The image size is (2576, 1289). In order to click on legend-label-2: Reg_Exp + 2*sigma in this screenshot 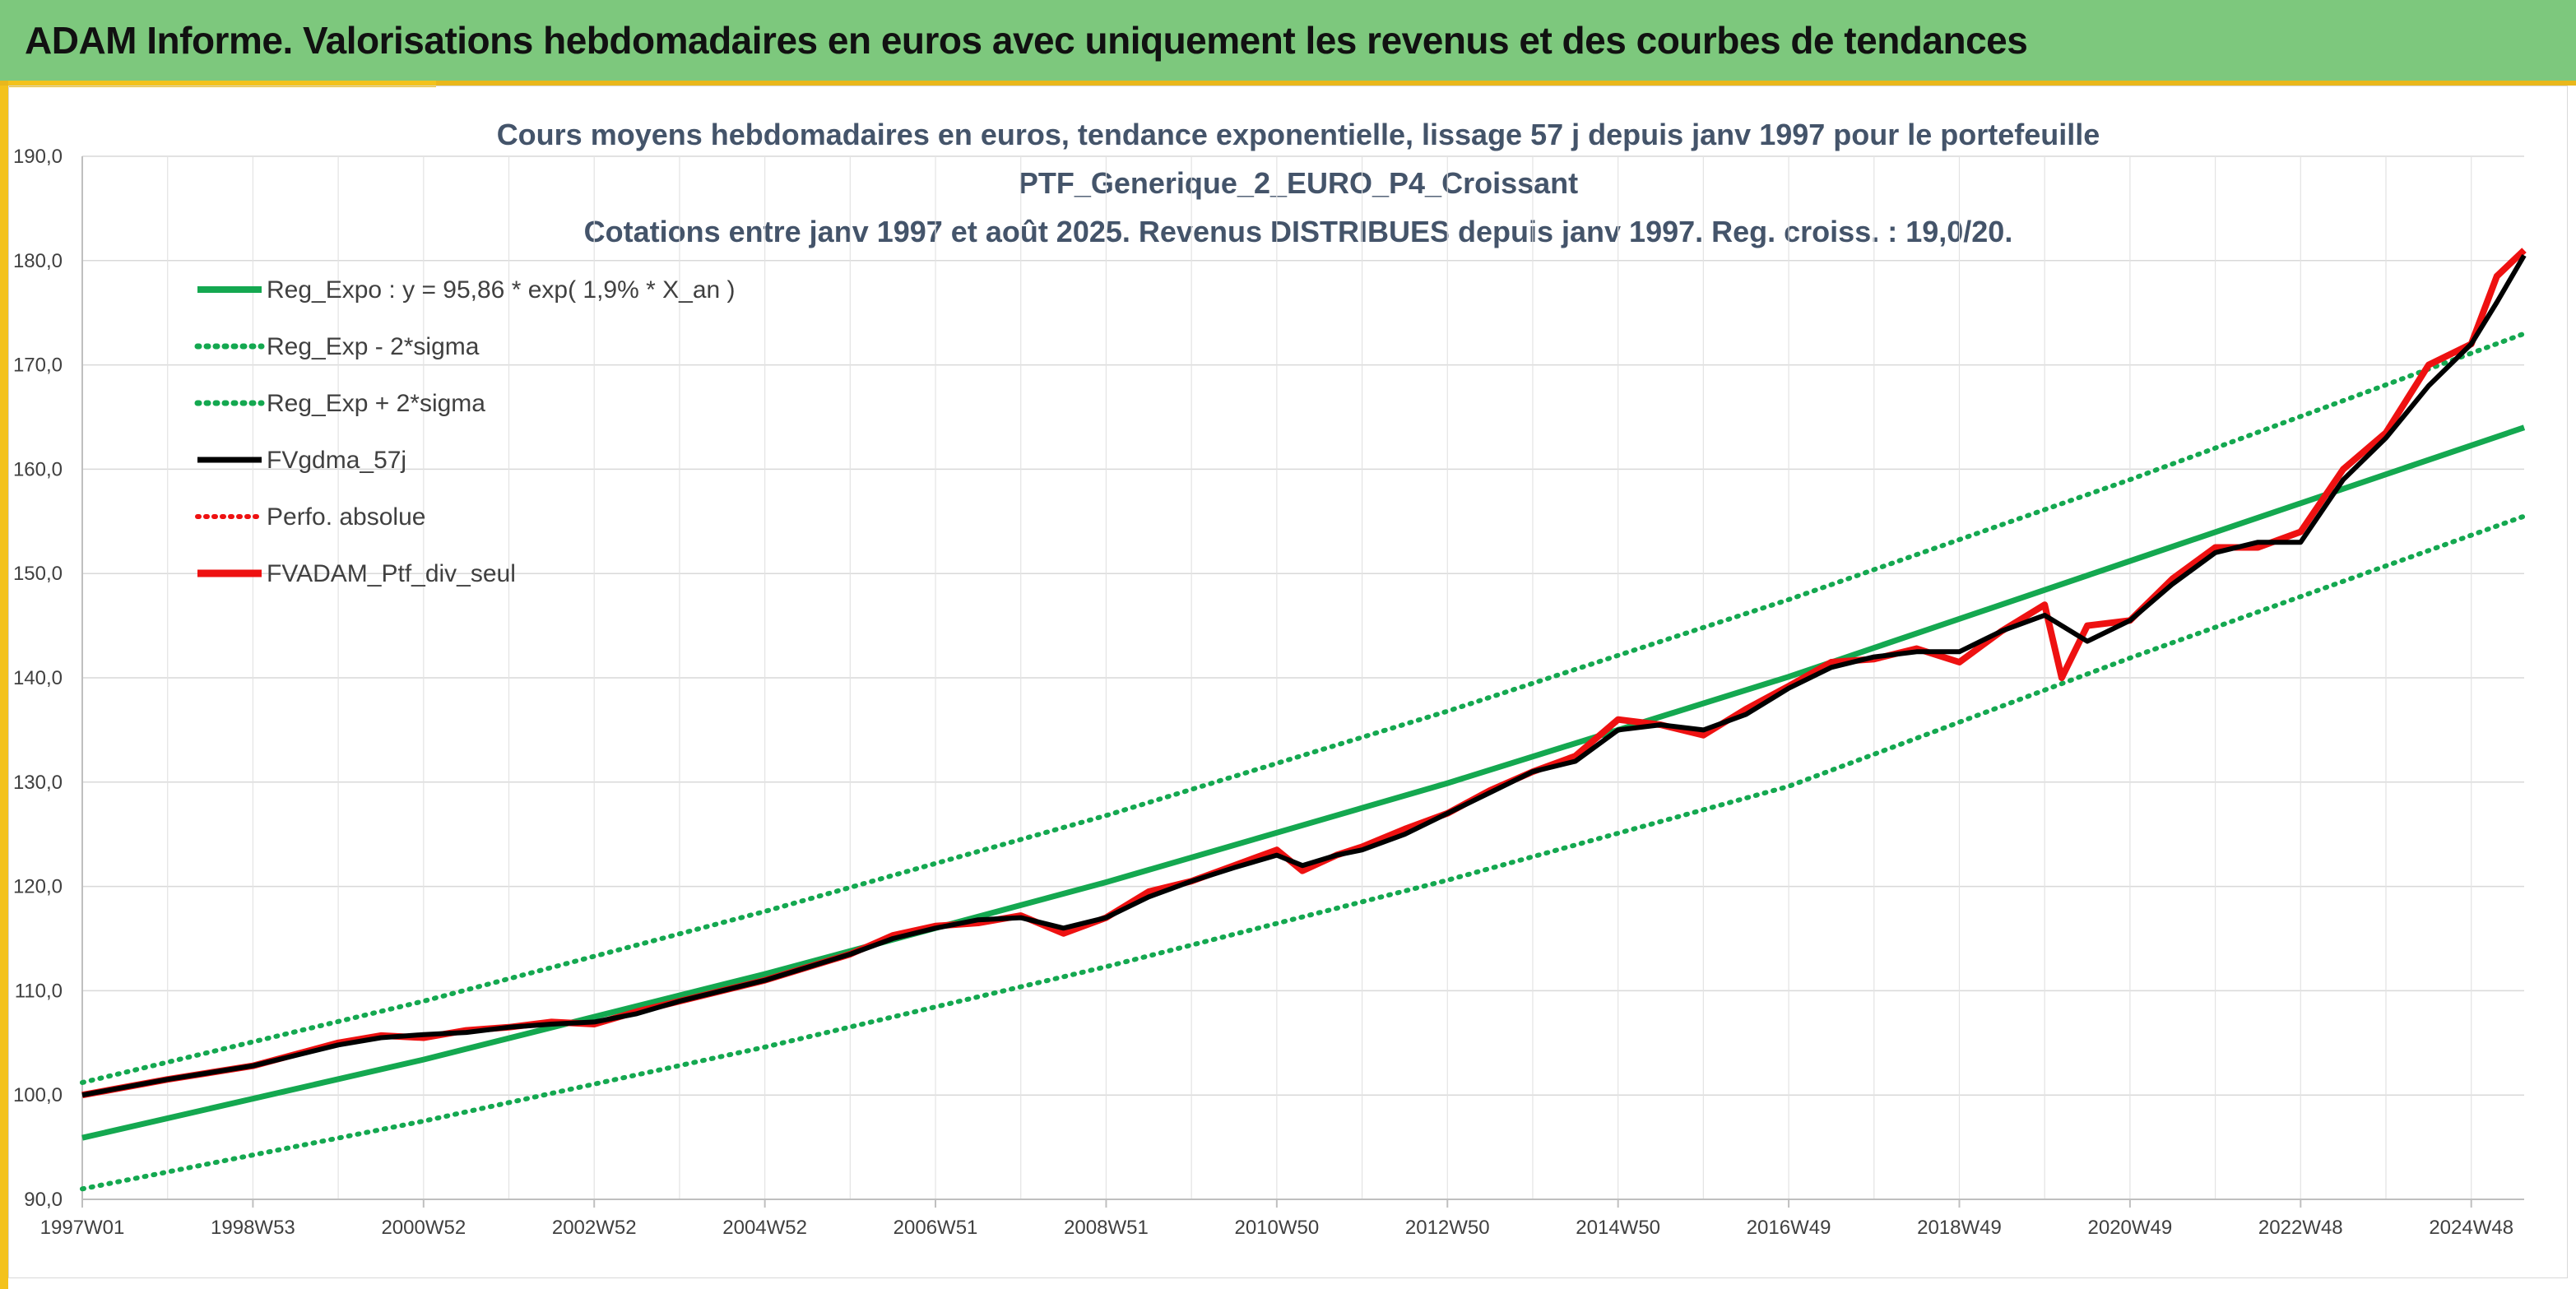, I will do `click(376, 403)`.